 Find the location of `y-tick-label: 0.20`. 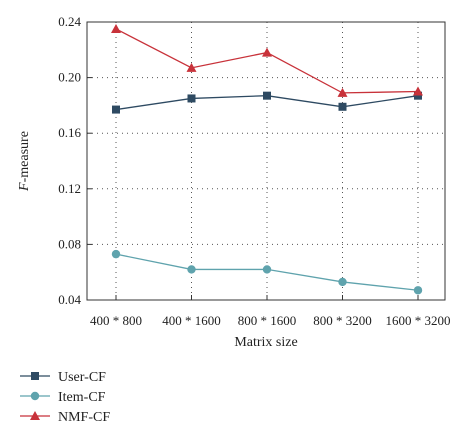

y-tick-label: 0.20 is located at coordinates (69, 77).